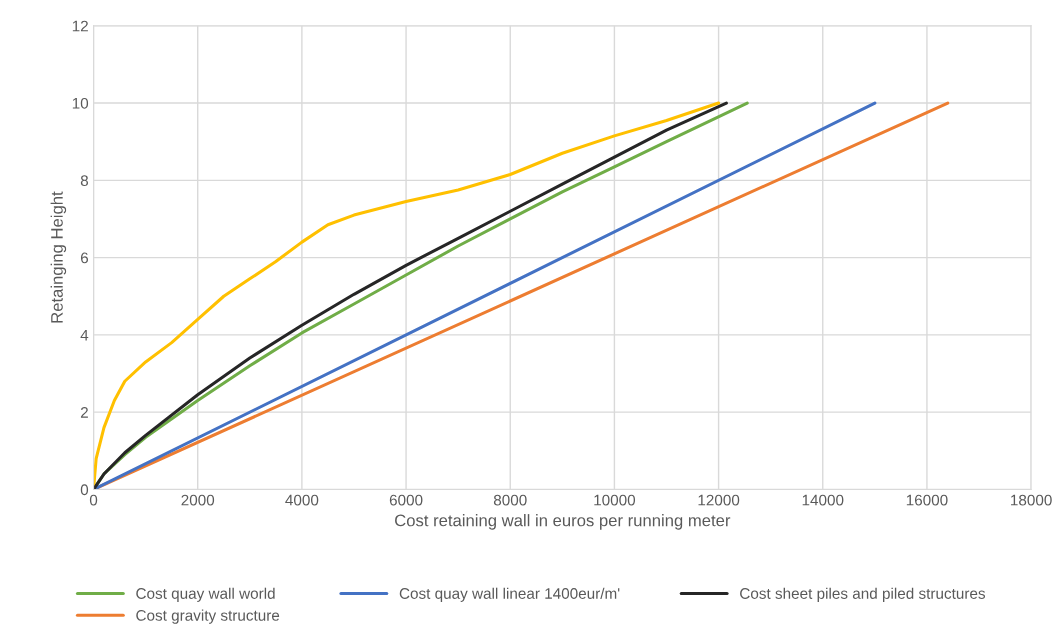  Describe the element at coordinates (510, 500) in the screenshot. I see `x-tick-label: 8000` at that location.